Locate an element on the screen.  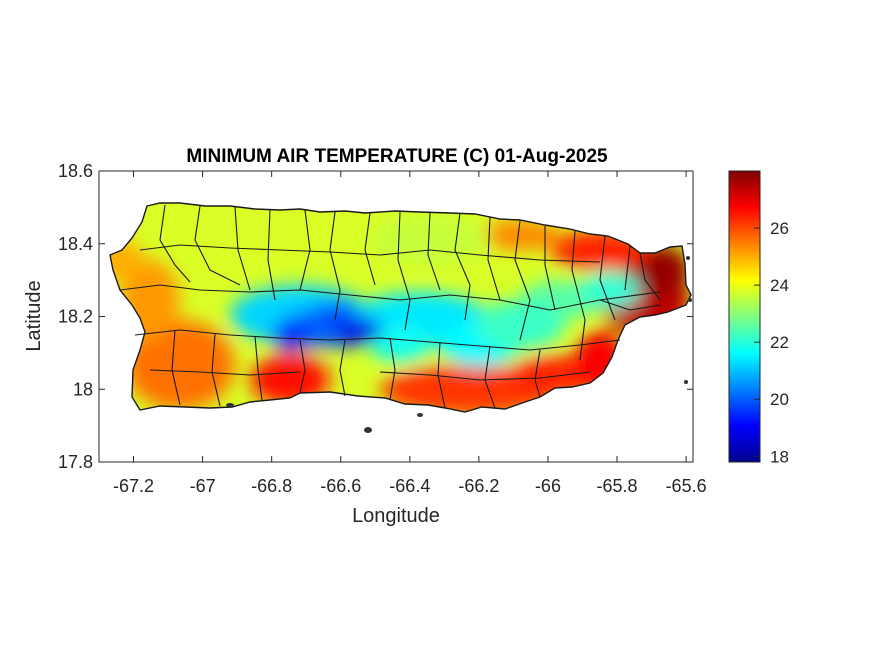
colorbar-tick-label: 22 is located at coordinates (779, 342).